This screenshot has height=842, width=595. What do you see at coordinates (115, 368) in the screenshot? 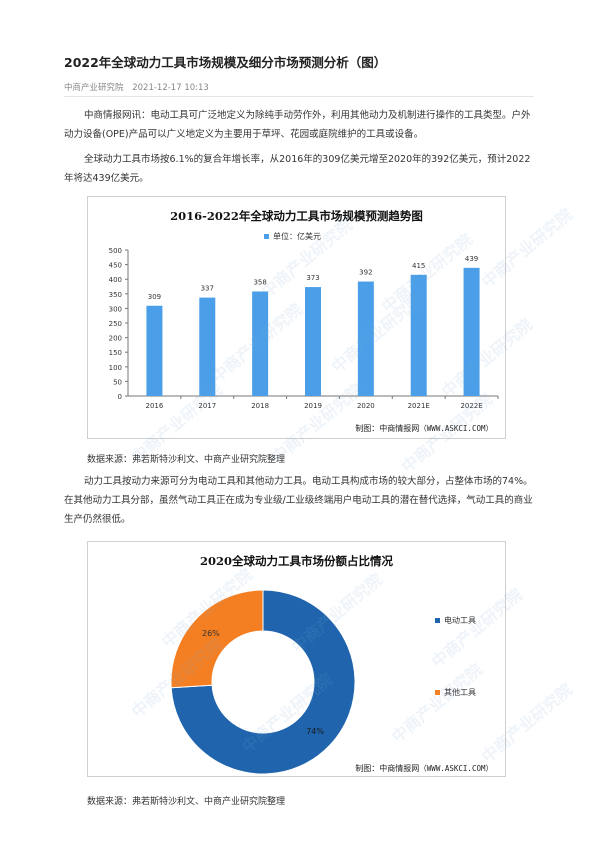
I see `y-tick-label: 100` at bounding box center [115, 368].